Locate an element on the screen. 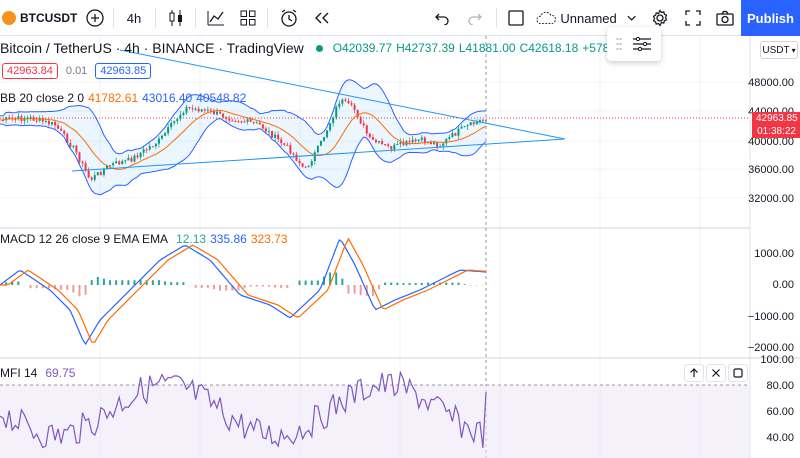 The width and height of the screenshot is (800, 458). market-status-dot is located at coordinates (319, 48).